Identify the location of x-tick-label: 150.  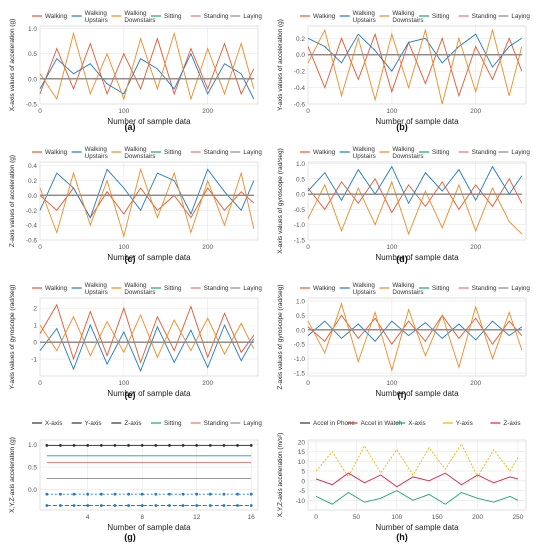
(437, 517).